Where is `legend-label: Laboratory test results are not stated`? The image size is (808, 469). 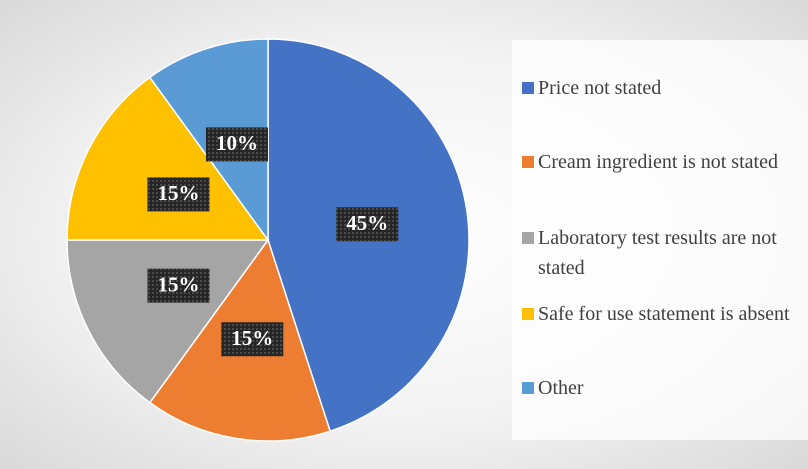
legend-label: Laboratory test results are not stated is located at coordinates (657, 253).